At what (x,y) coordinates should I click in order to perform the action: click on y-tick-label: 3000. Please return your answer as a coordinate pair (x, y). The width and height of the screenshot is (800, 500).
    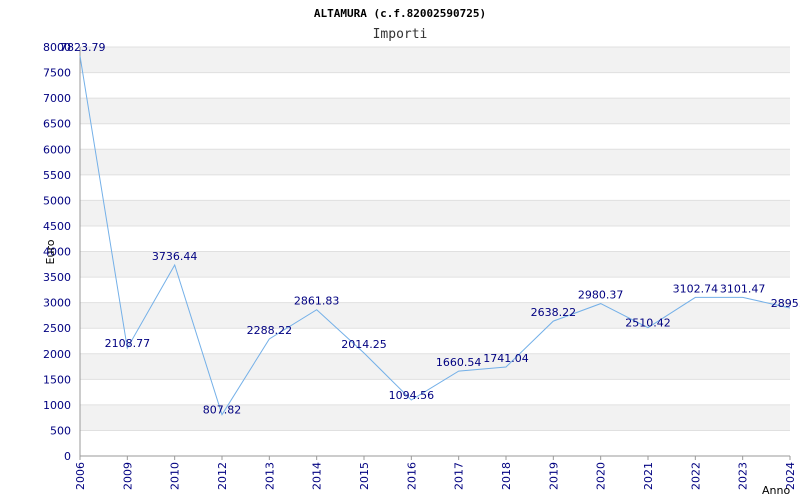
    Looking at the image, I should click on (57, 303).